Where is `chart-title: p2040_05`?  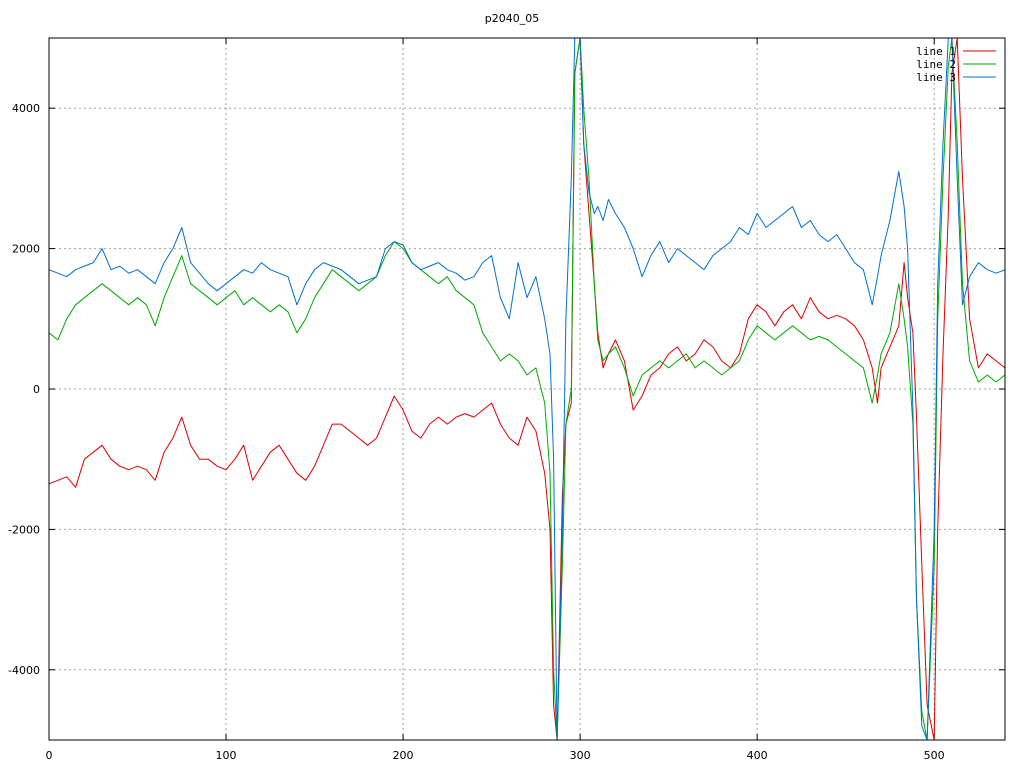 chart-title: p2040_05 is located at coordinates (512, 18).